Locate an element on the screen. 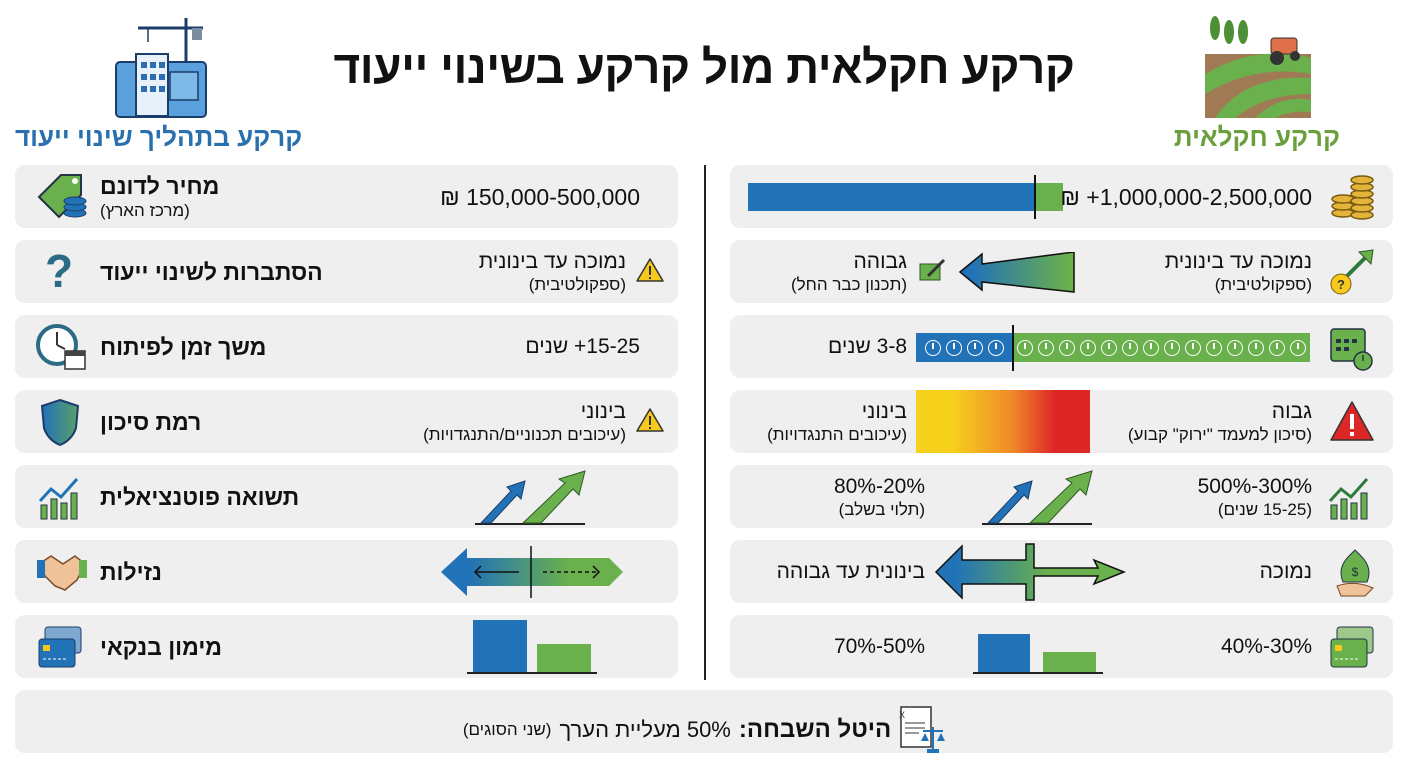  row-label: הסתברות לשינוי ייעוד is located at coordinates (211, 272).